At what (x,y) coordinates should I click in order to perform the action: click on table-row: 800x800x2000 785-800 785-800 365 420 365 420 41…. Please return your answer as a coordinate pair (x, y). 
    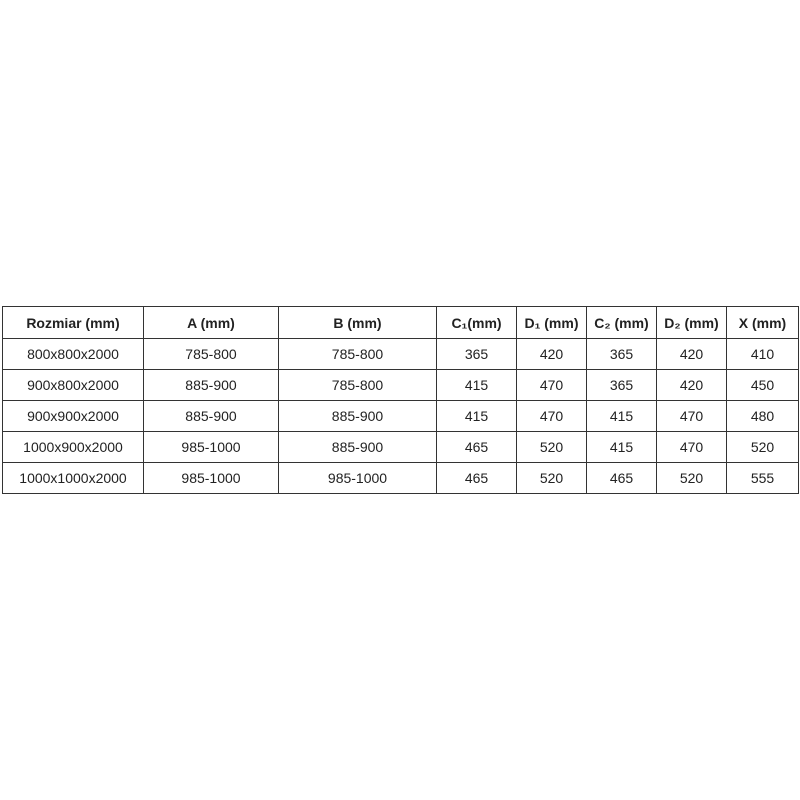
    Looking at the image, I should click on (400, 354).